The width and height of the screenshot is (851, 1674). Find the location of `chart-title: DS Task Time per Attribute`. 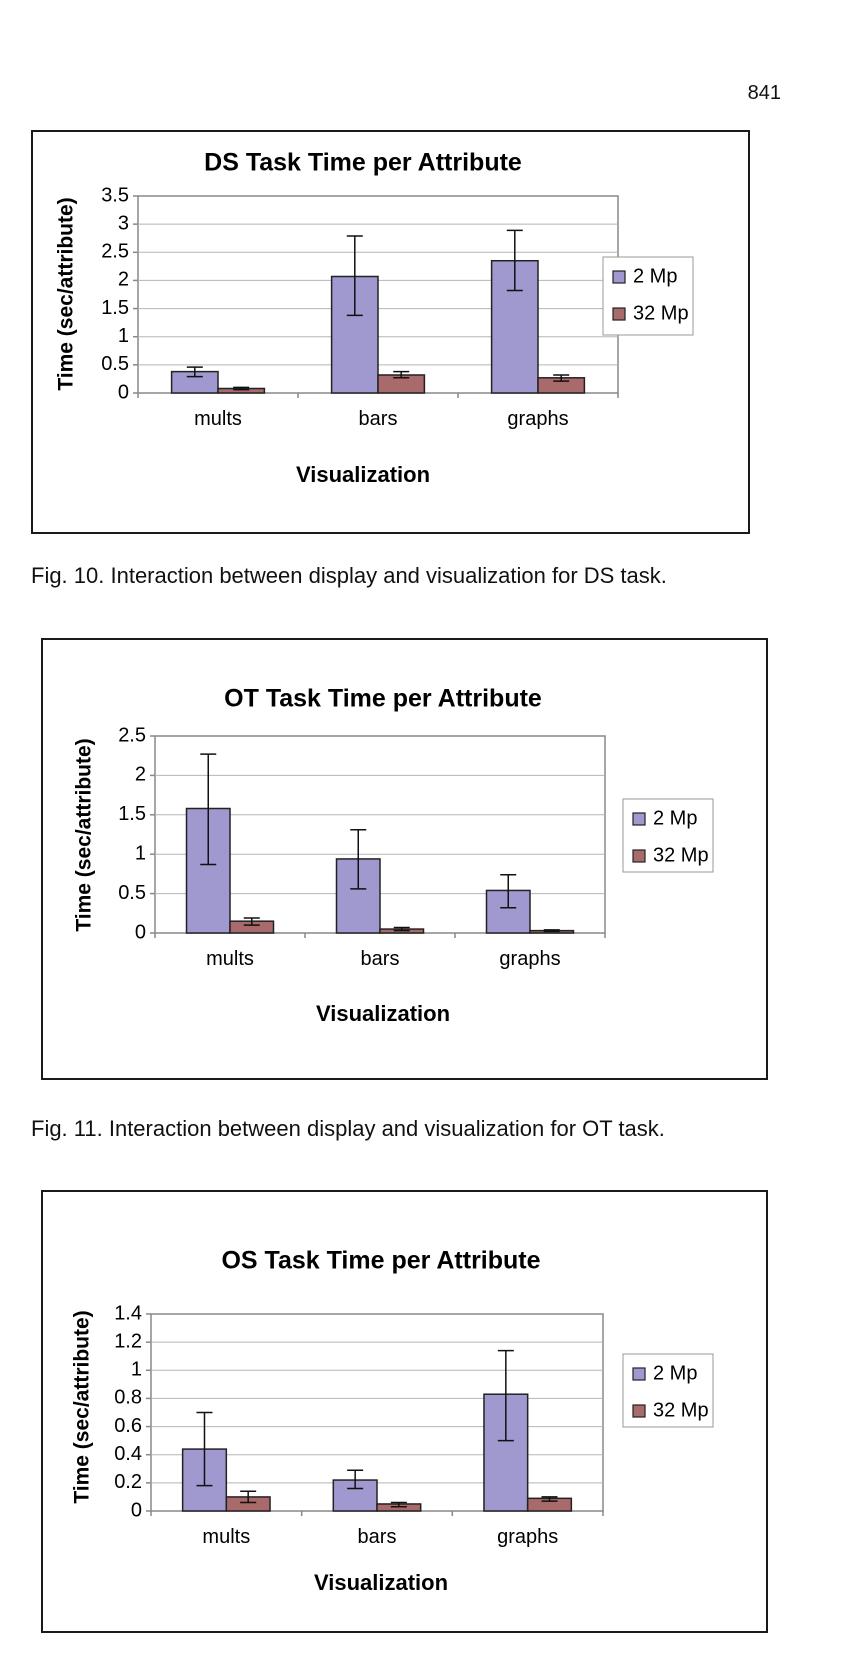

chart-title: DS Task Time per Attribute is located at coordinates (363, 163).